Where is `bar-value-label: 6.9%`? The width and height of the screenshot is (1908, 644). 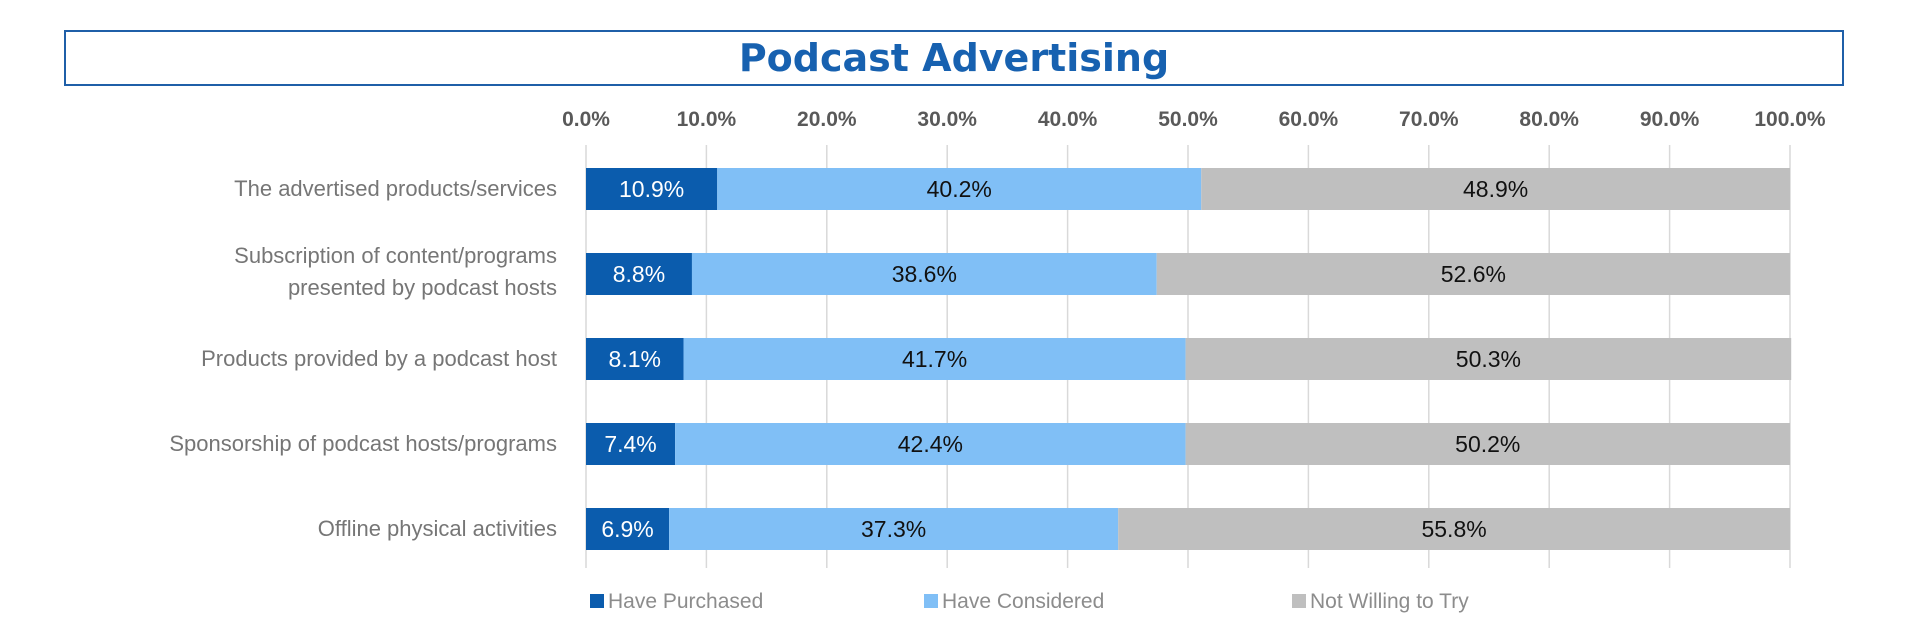 bar-value-label: 6.9% is located at coordinates (627, 529).